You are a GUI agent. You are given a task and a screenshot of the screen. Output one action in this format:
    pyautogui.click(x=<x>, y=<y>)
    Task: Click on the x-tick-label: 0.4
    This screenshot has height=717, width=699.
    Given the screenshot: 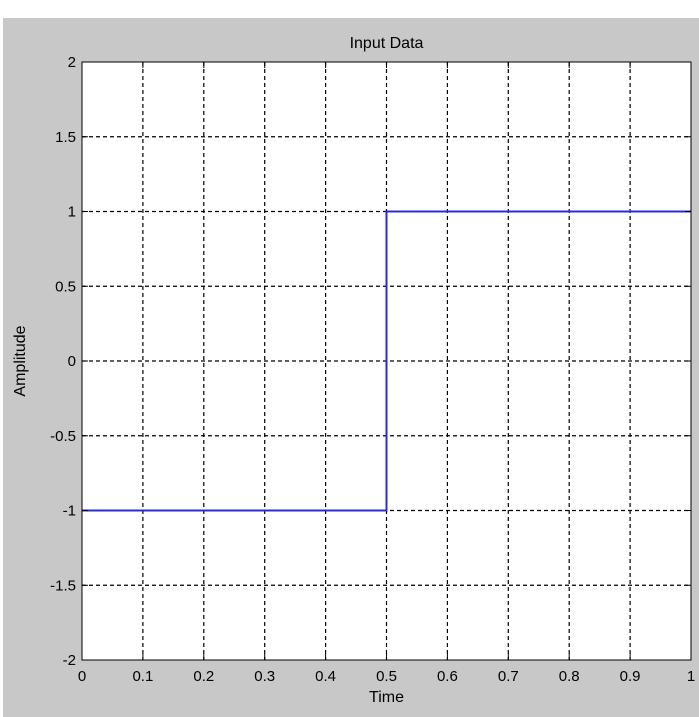 What is the action you would take?
    pyautogui.click(x=325, y=676)
    